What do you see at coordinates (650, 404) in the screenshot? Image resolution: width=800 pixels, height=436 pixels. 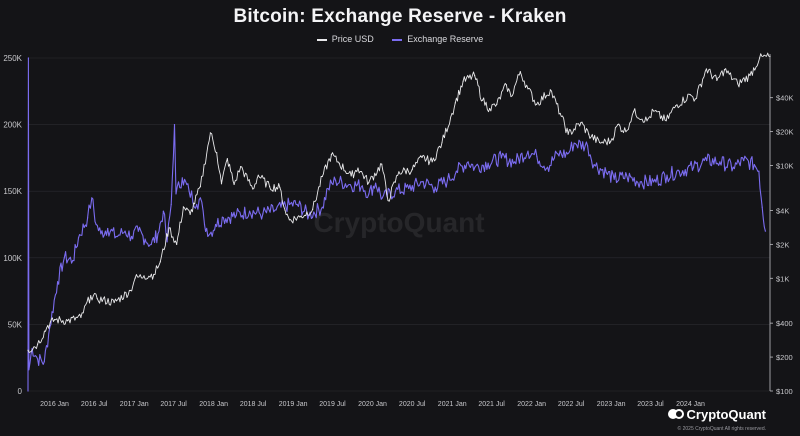 I see `x-tick-label: 2023 Jul` at bounding box center [650, 404].